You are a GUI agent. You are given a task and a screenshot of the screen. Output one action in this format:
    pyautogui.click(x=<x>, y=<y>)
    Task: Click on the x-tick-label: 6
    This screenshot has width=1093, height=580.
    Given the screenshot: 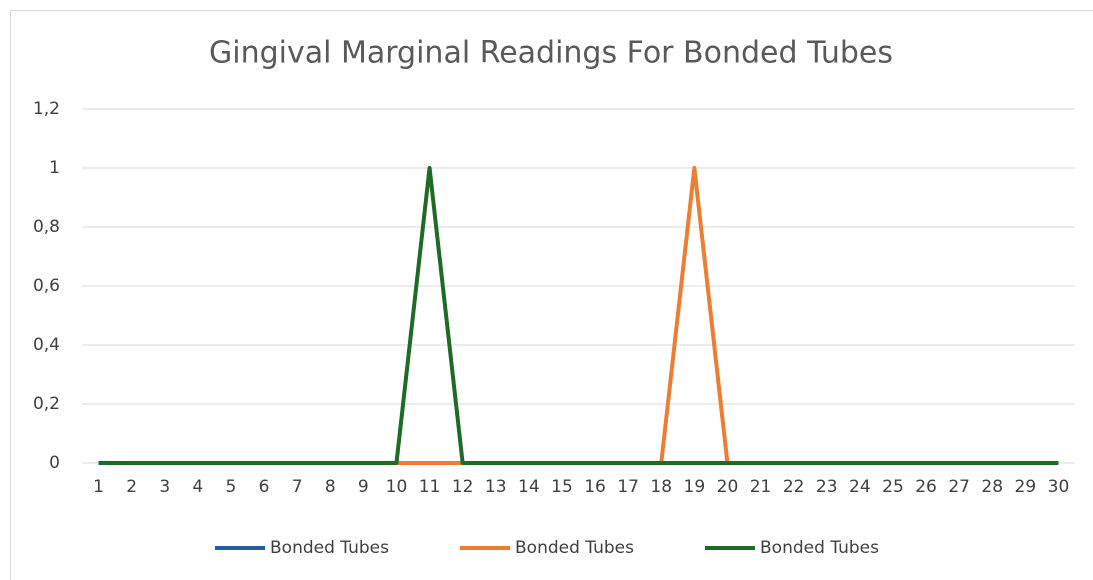 What is the action you would take?
    pyautogui.click(x=264, y=487)
    